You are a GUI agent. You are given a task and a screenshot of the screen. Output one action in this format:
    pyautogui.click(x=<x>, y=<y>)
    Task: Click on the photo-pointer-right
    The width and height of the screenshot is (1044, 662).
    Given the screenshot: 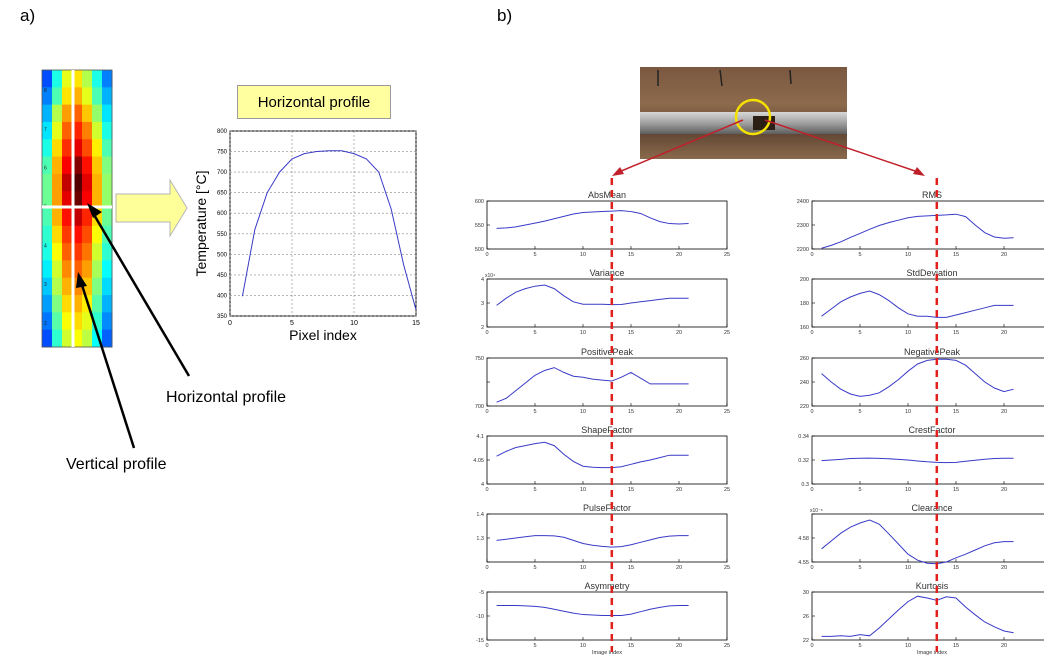 What is the action you would take?
    pyautogui.click(x=841, y=146)
    